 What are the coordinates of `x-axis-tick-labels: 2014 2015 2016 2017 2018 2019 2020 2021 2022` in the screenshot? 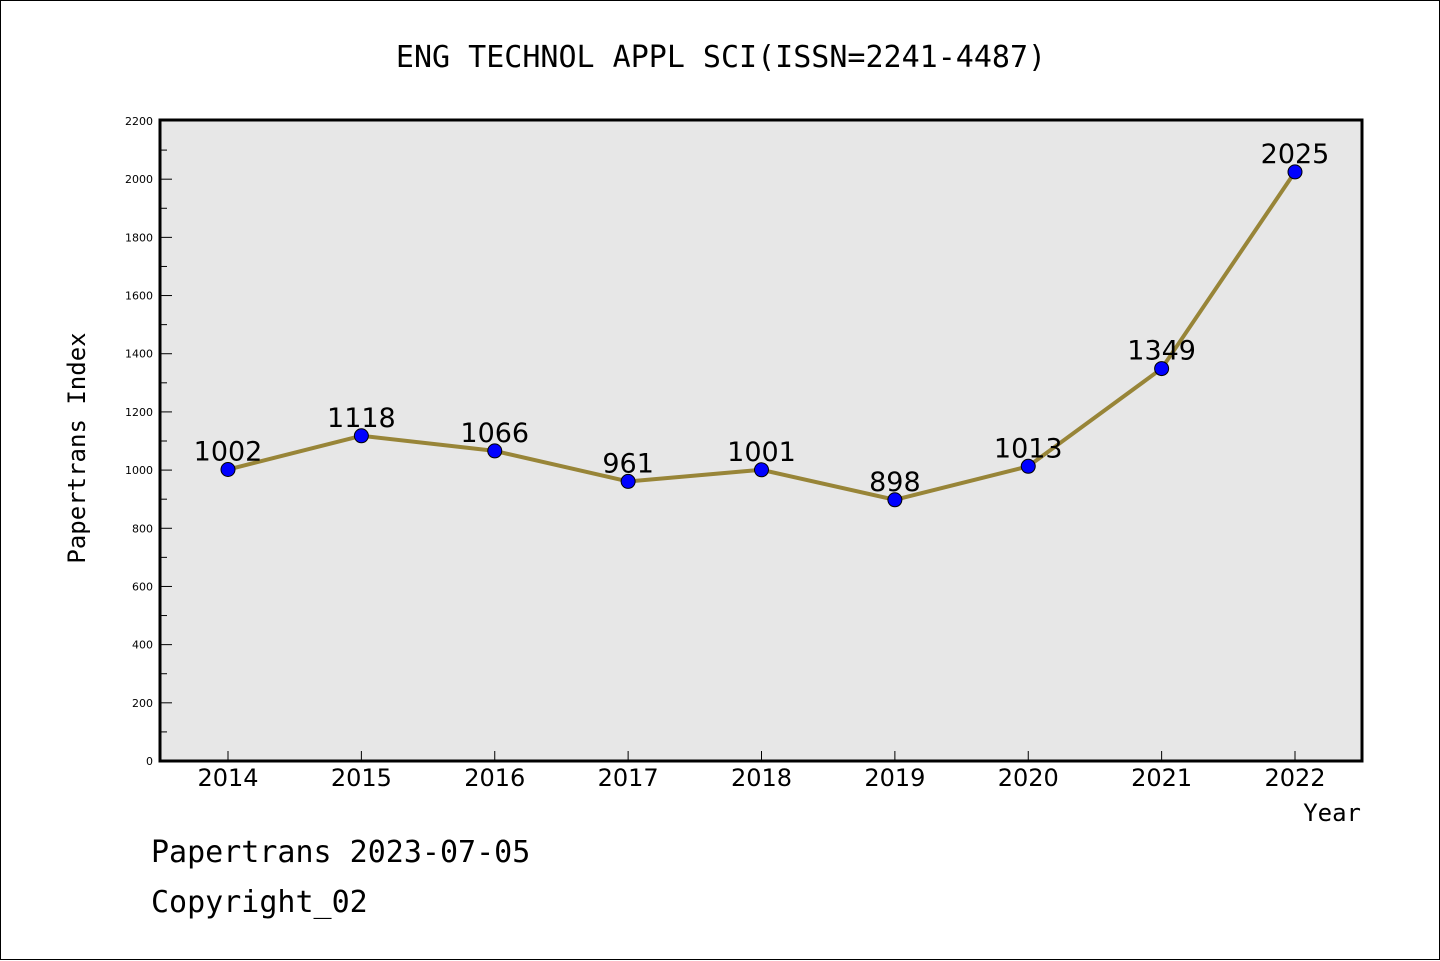 It's located at (761, 778).